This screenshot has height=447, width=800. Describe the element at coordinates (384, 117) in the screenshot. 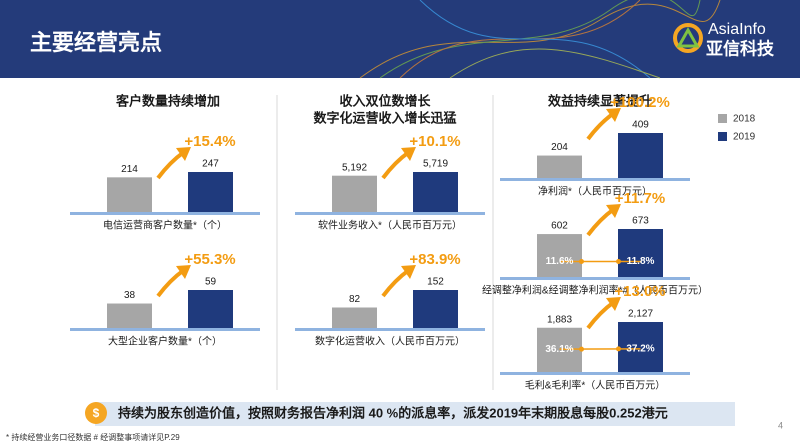

I see `column-title: 数字化运营收入增长迅猛` at that location.